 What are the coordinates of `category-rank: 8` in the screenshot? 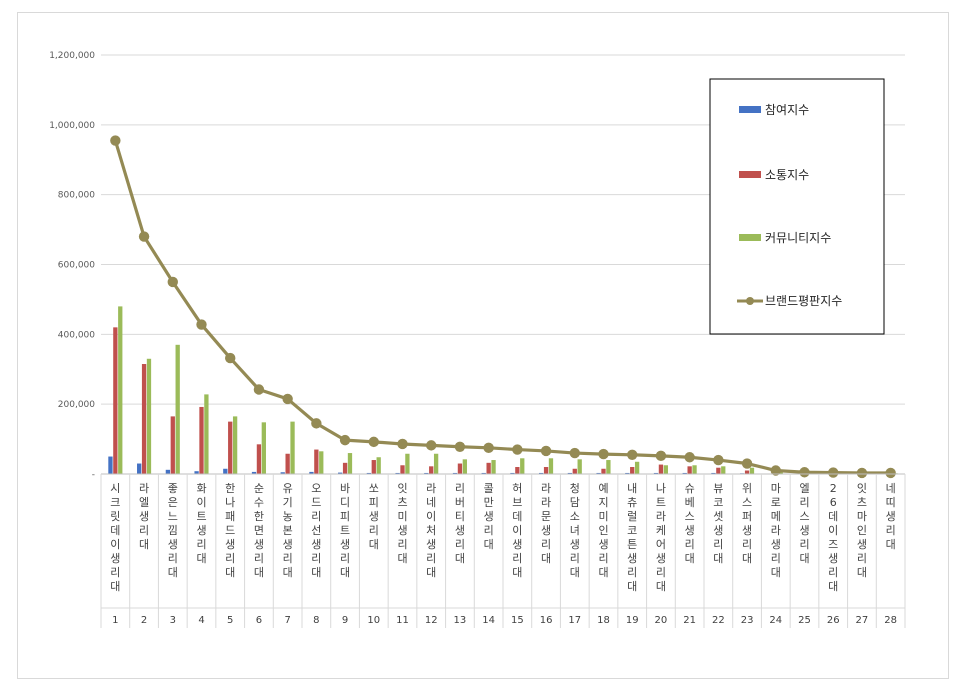 It's located at (316, 620).